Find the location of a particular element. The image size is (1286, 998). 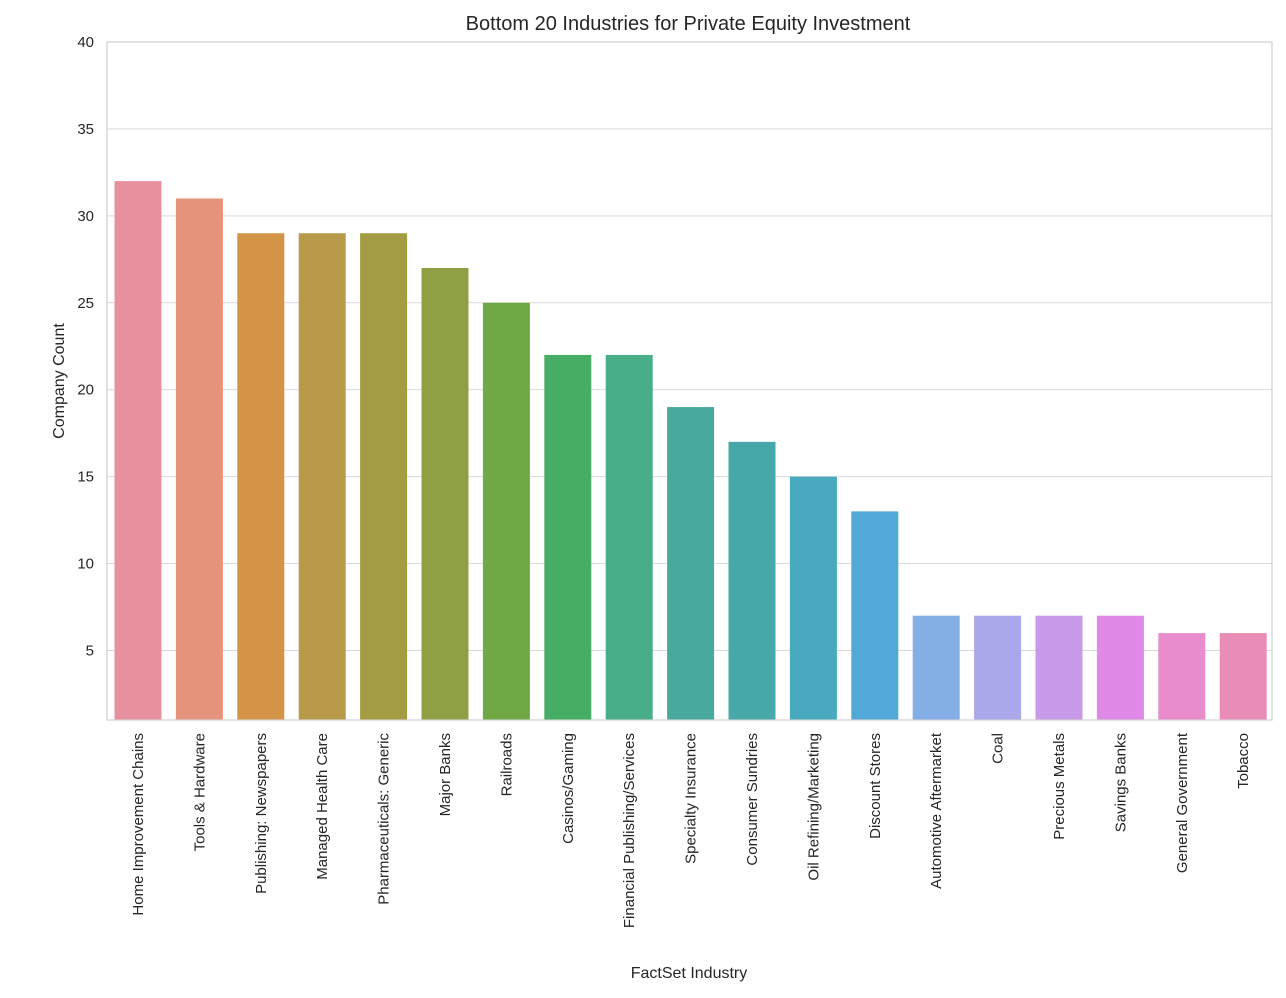

y-axis-label: Company Count is located at coordinates (59, 381).